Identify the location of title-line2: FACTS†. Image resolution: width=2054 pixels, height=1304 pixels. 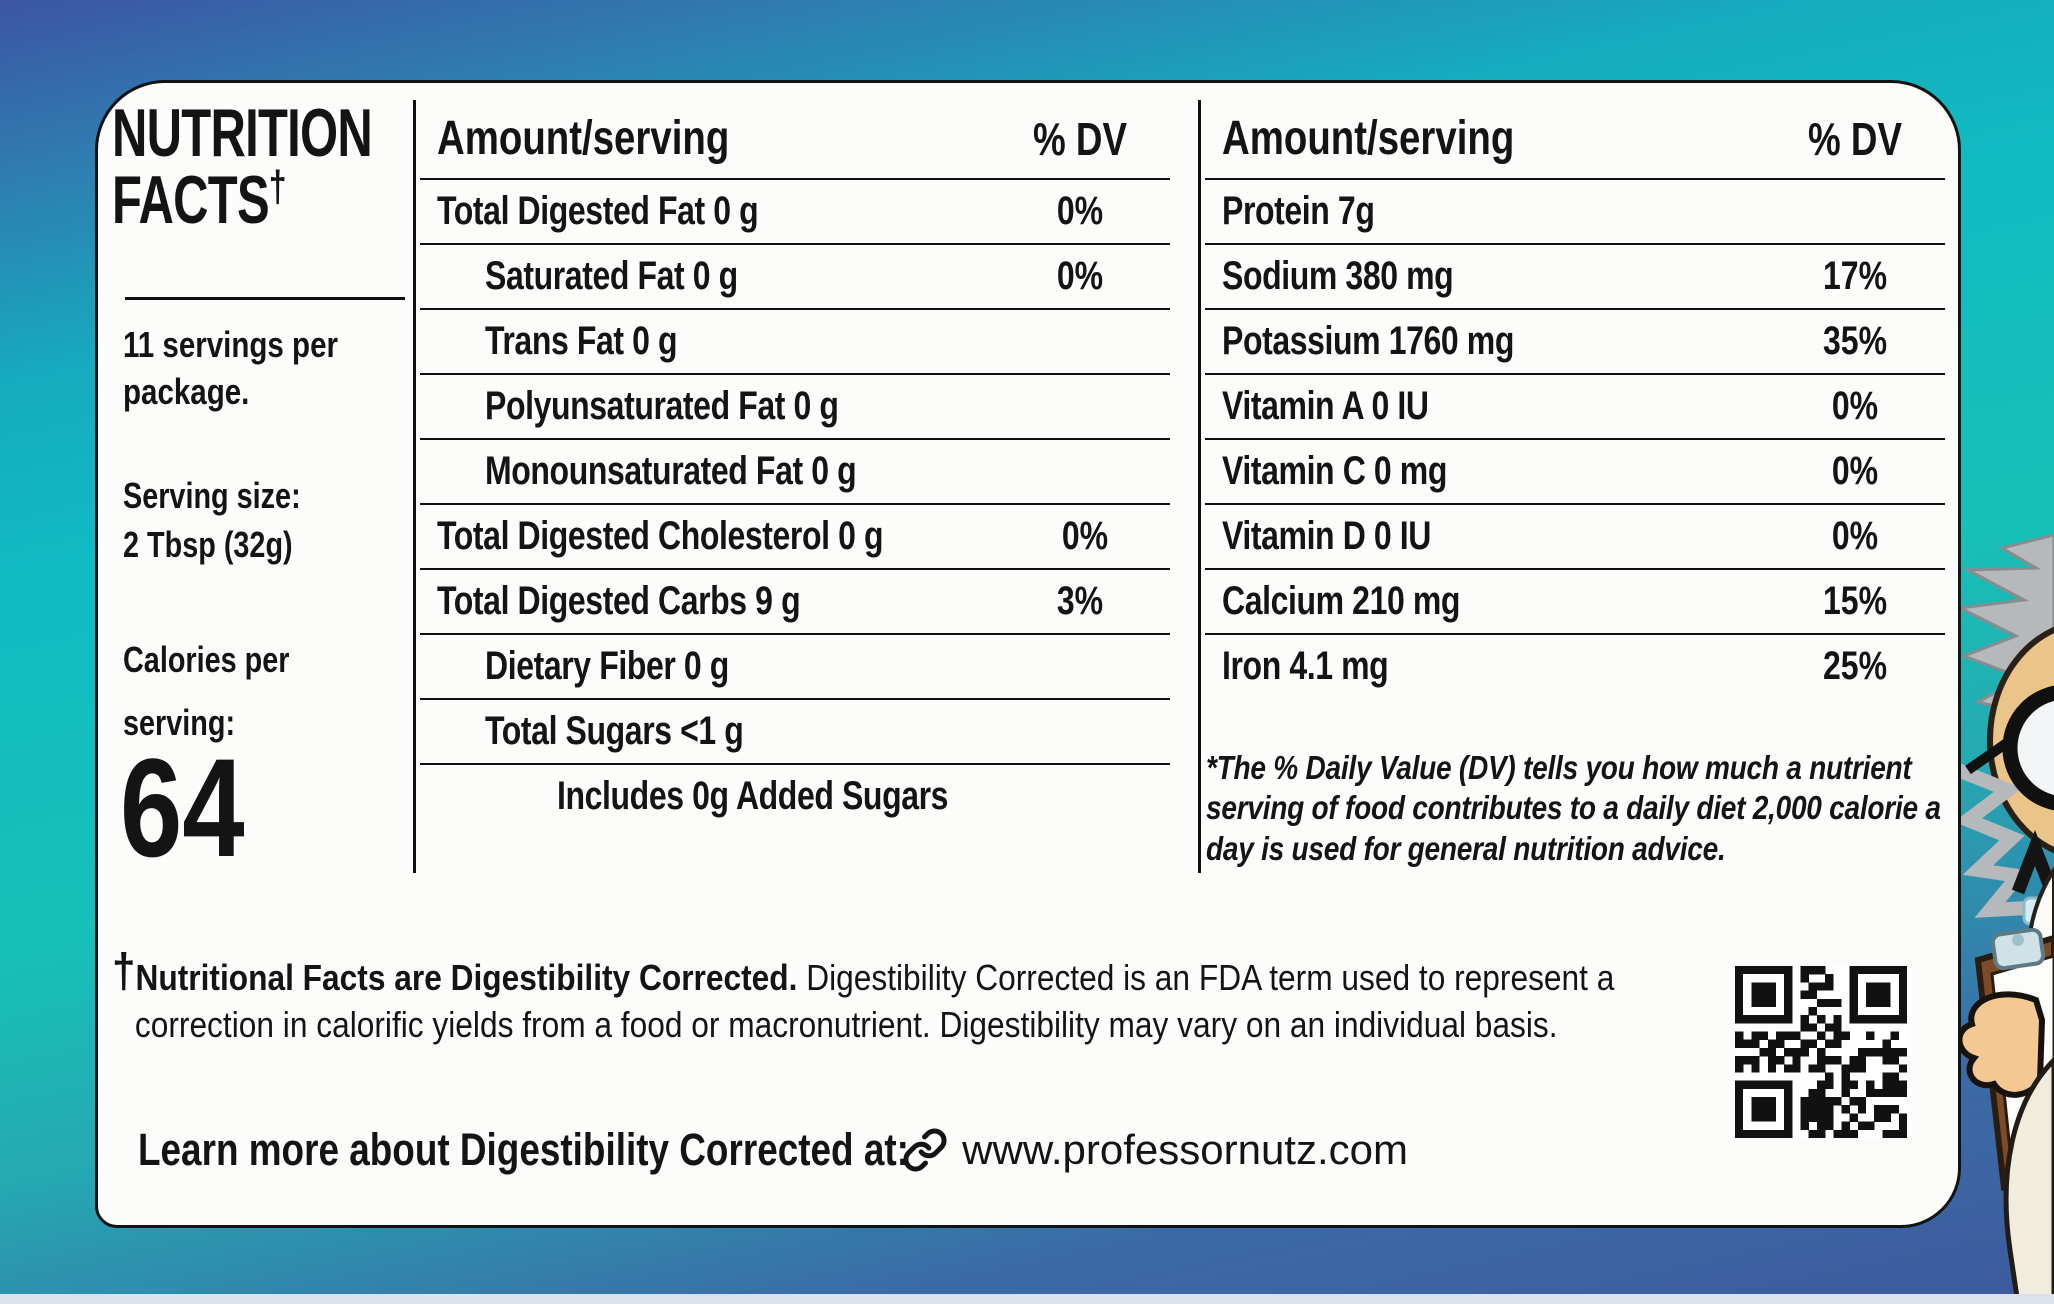
(199, 199).